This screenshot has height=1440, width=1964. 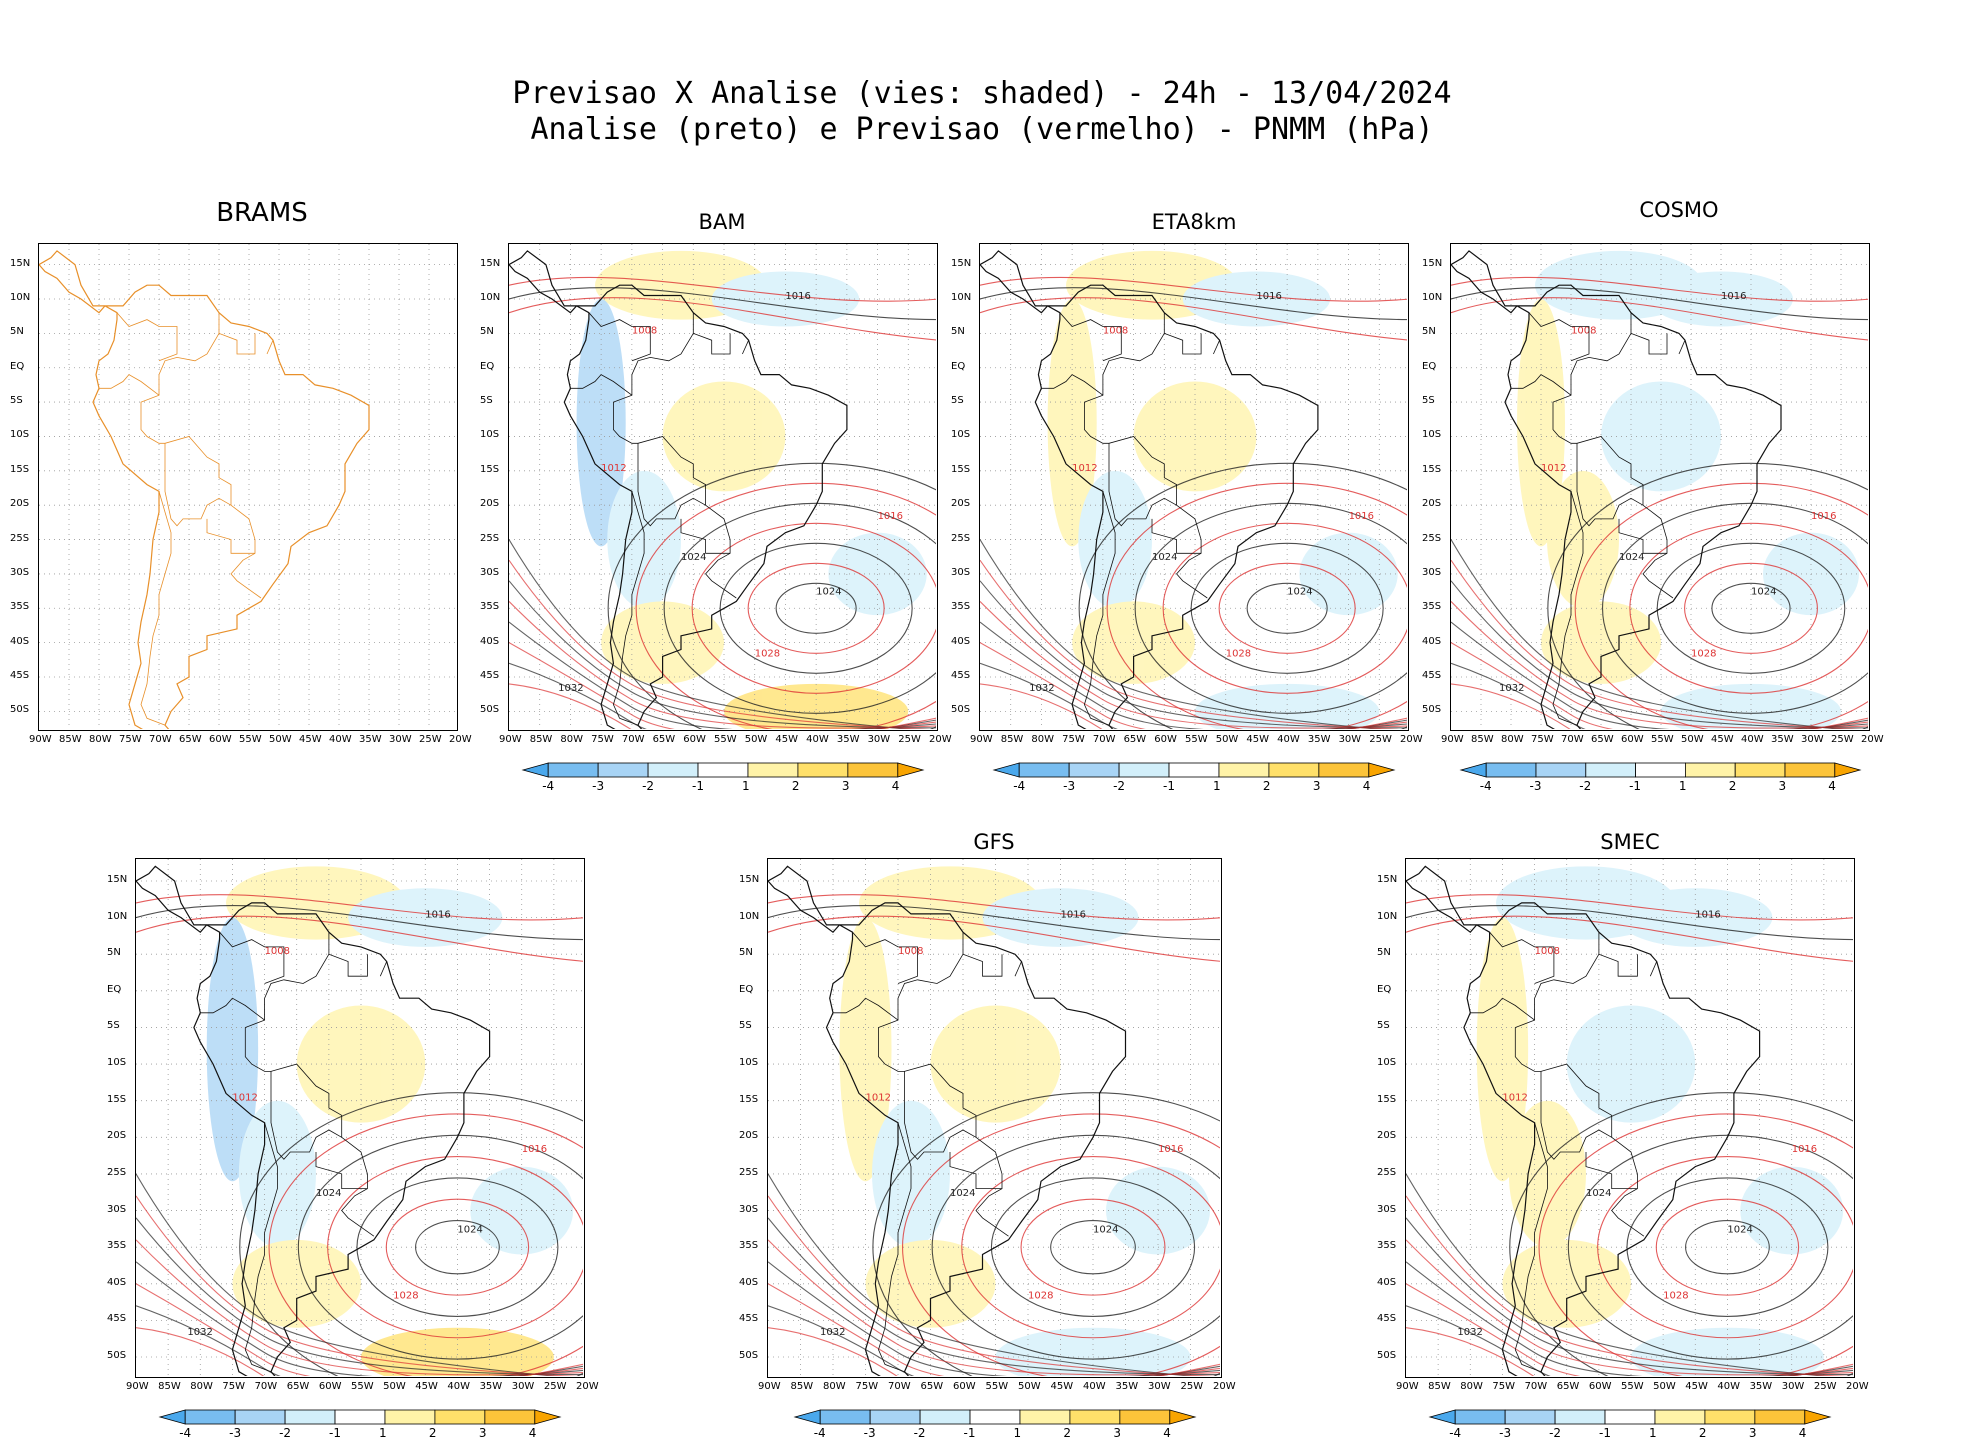 What do you see at coordinates (1832, 786) in the screenshot?
I see `colorbar-label: 4` at bounding box center [1832, 786].